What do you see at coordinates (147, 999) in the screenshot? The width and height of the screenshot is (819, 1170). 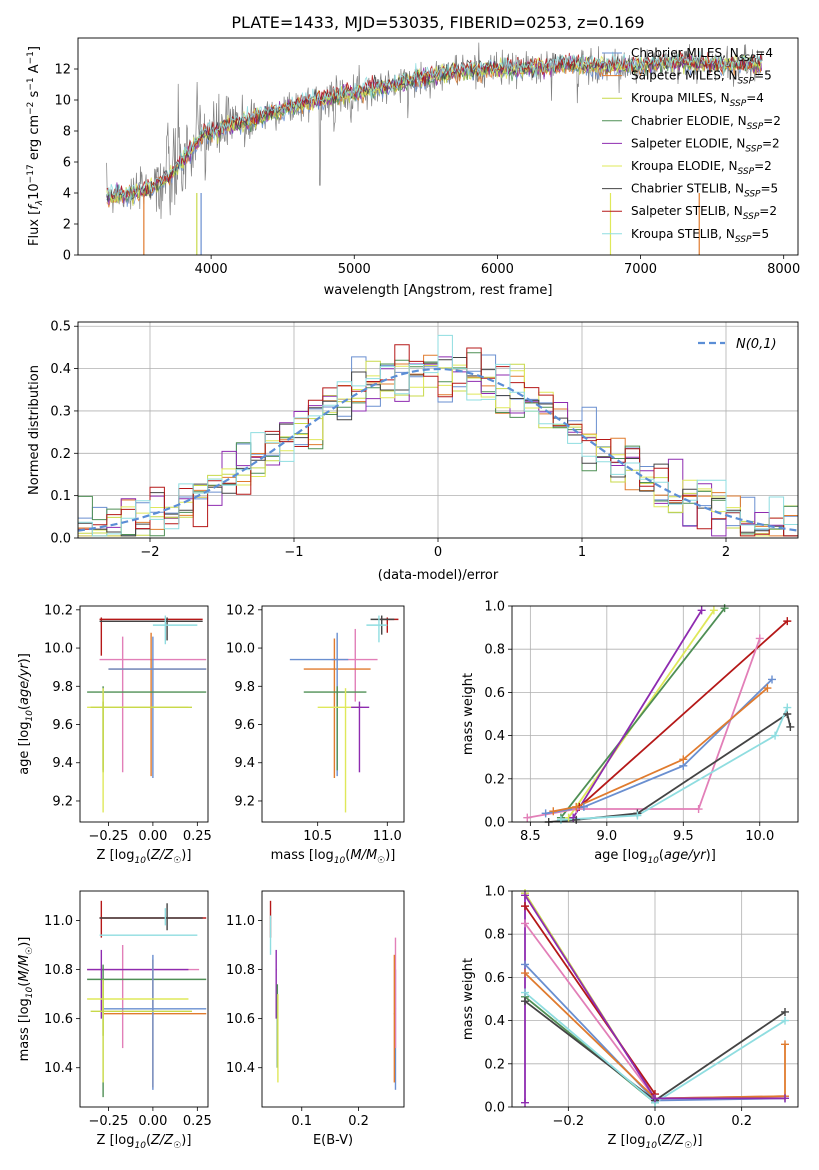 I see `plot-area` at bounding box center [147, 999].